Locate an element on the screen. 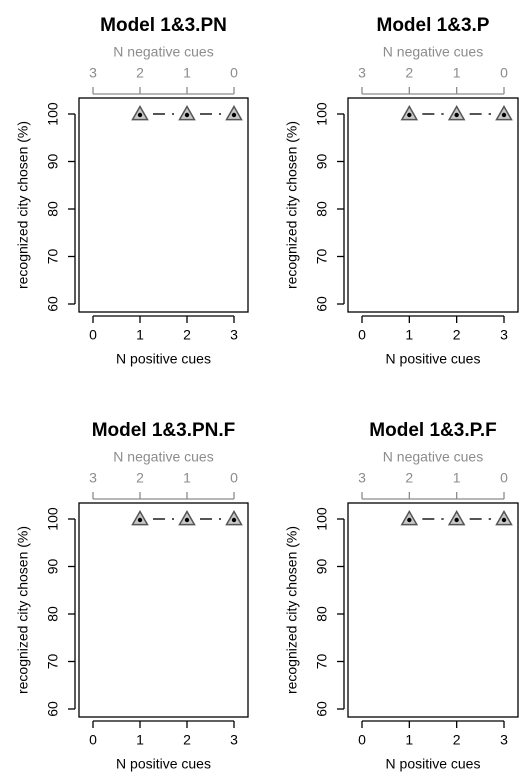 Image resolution: width=528 pixels, height=783 pixels. chart-title: Model 1&3.PN is located at coordinates (163, 25).